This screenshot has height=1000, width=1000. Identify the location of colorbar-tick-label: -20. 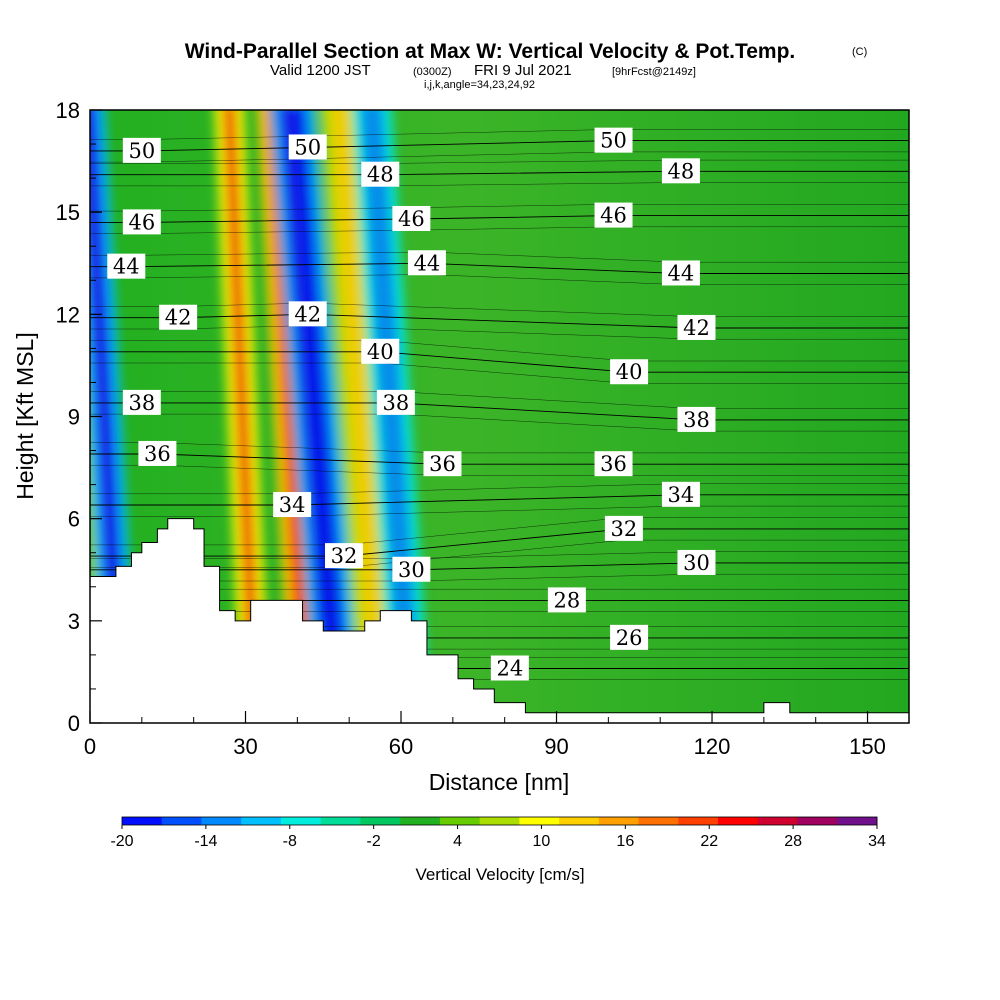
(121, 841).